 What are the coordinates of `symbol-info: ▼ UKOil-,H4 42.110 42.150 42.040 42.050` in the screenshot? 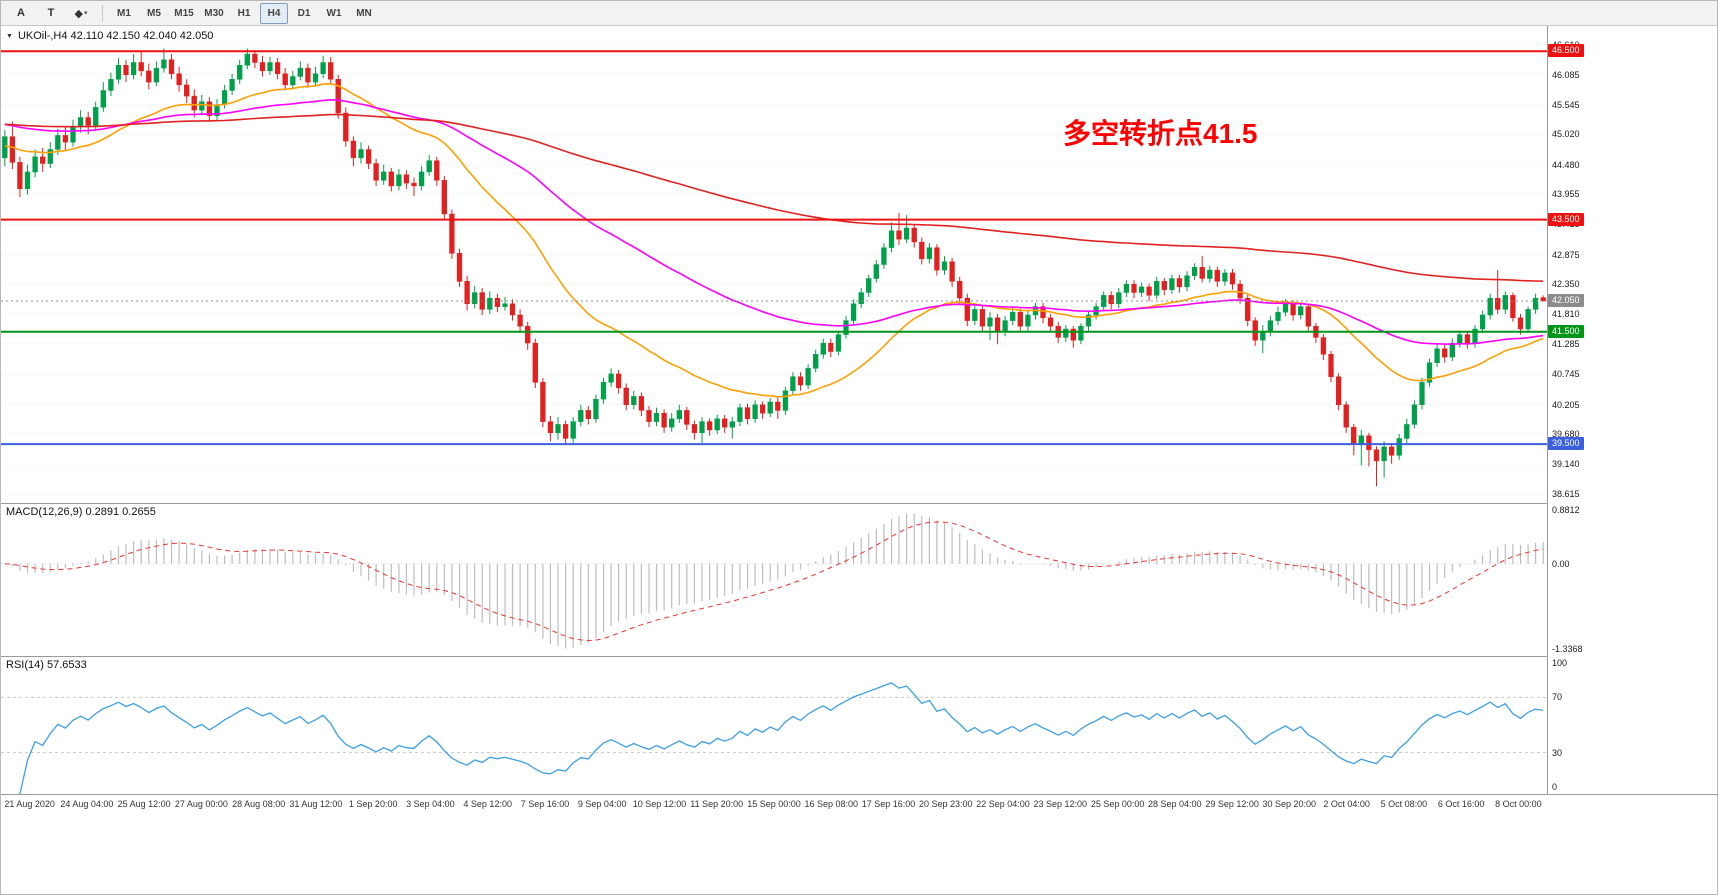 It's located at (109, 36).